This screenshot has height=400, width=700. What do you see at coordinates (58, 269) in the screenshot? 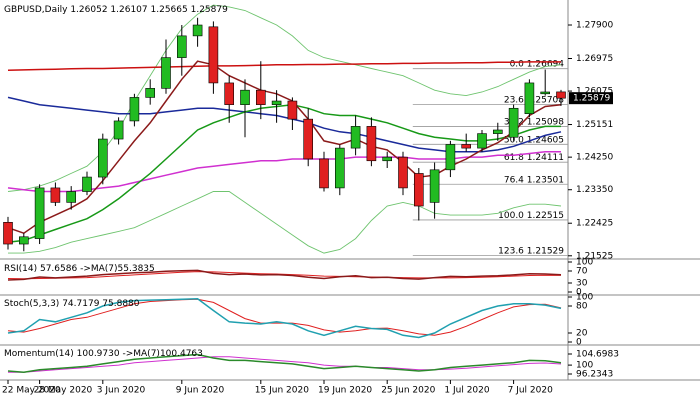
I see `indicator-value: 57.6586` at bounding box center [58, 269].